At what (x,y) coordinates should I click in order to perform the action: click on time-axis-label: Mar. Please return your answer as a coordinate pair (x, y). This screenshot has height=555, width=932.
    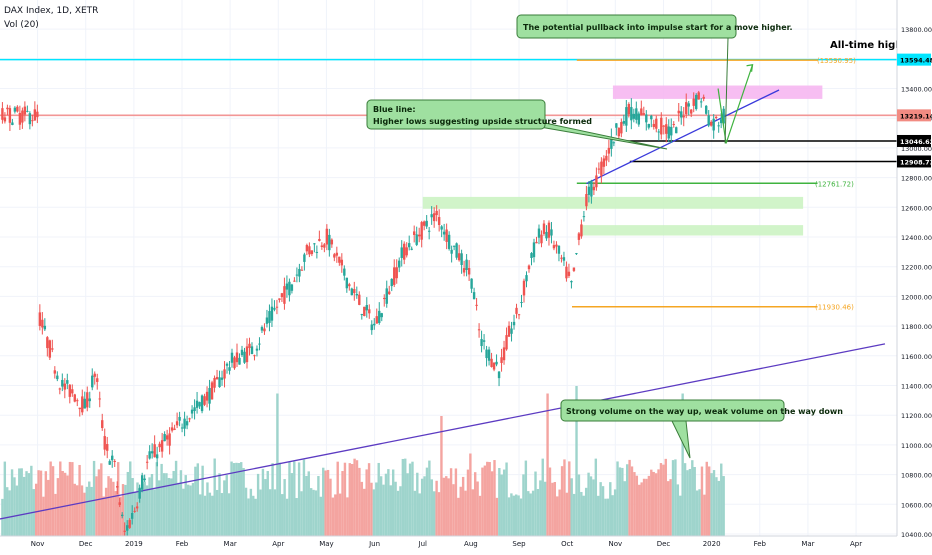
    Looking at the image, I should click on (230, 544).